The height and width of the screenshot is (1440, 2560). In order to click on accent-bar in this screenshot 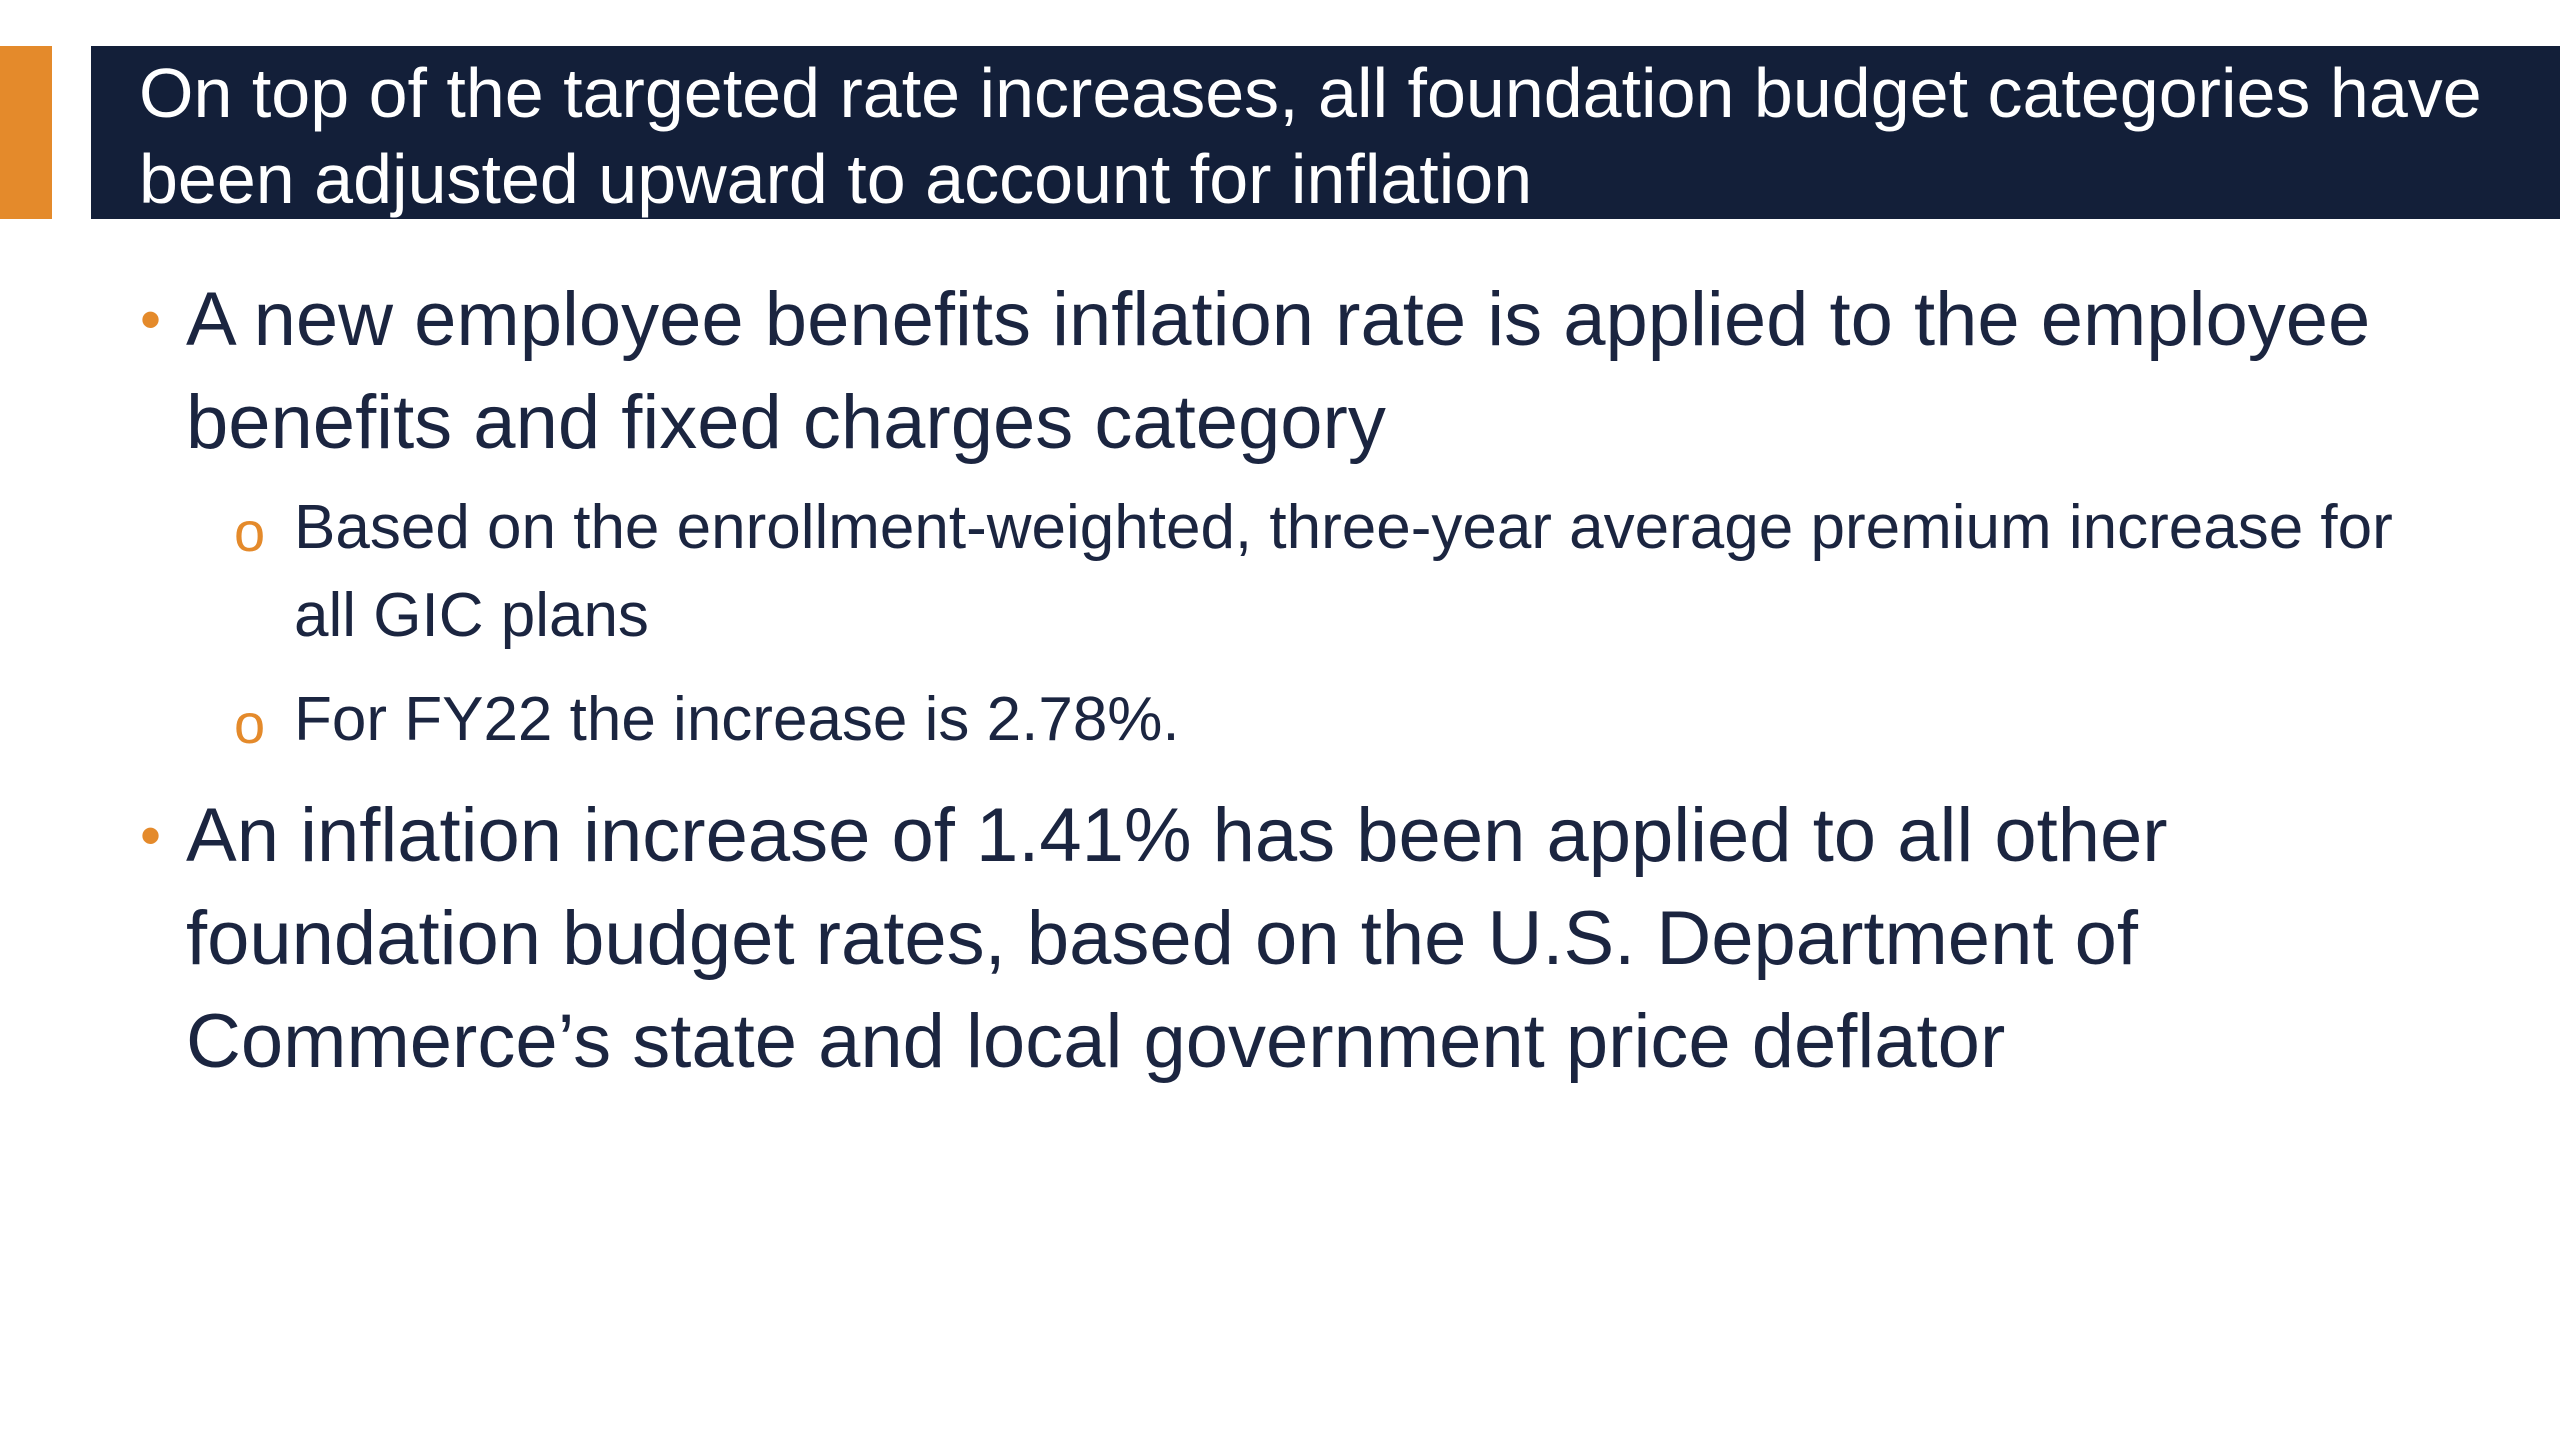, I will do `click(26, 132)`.